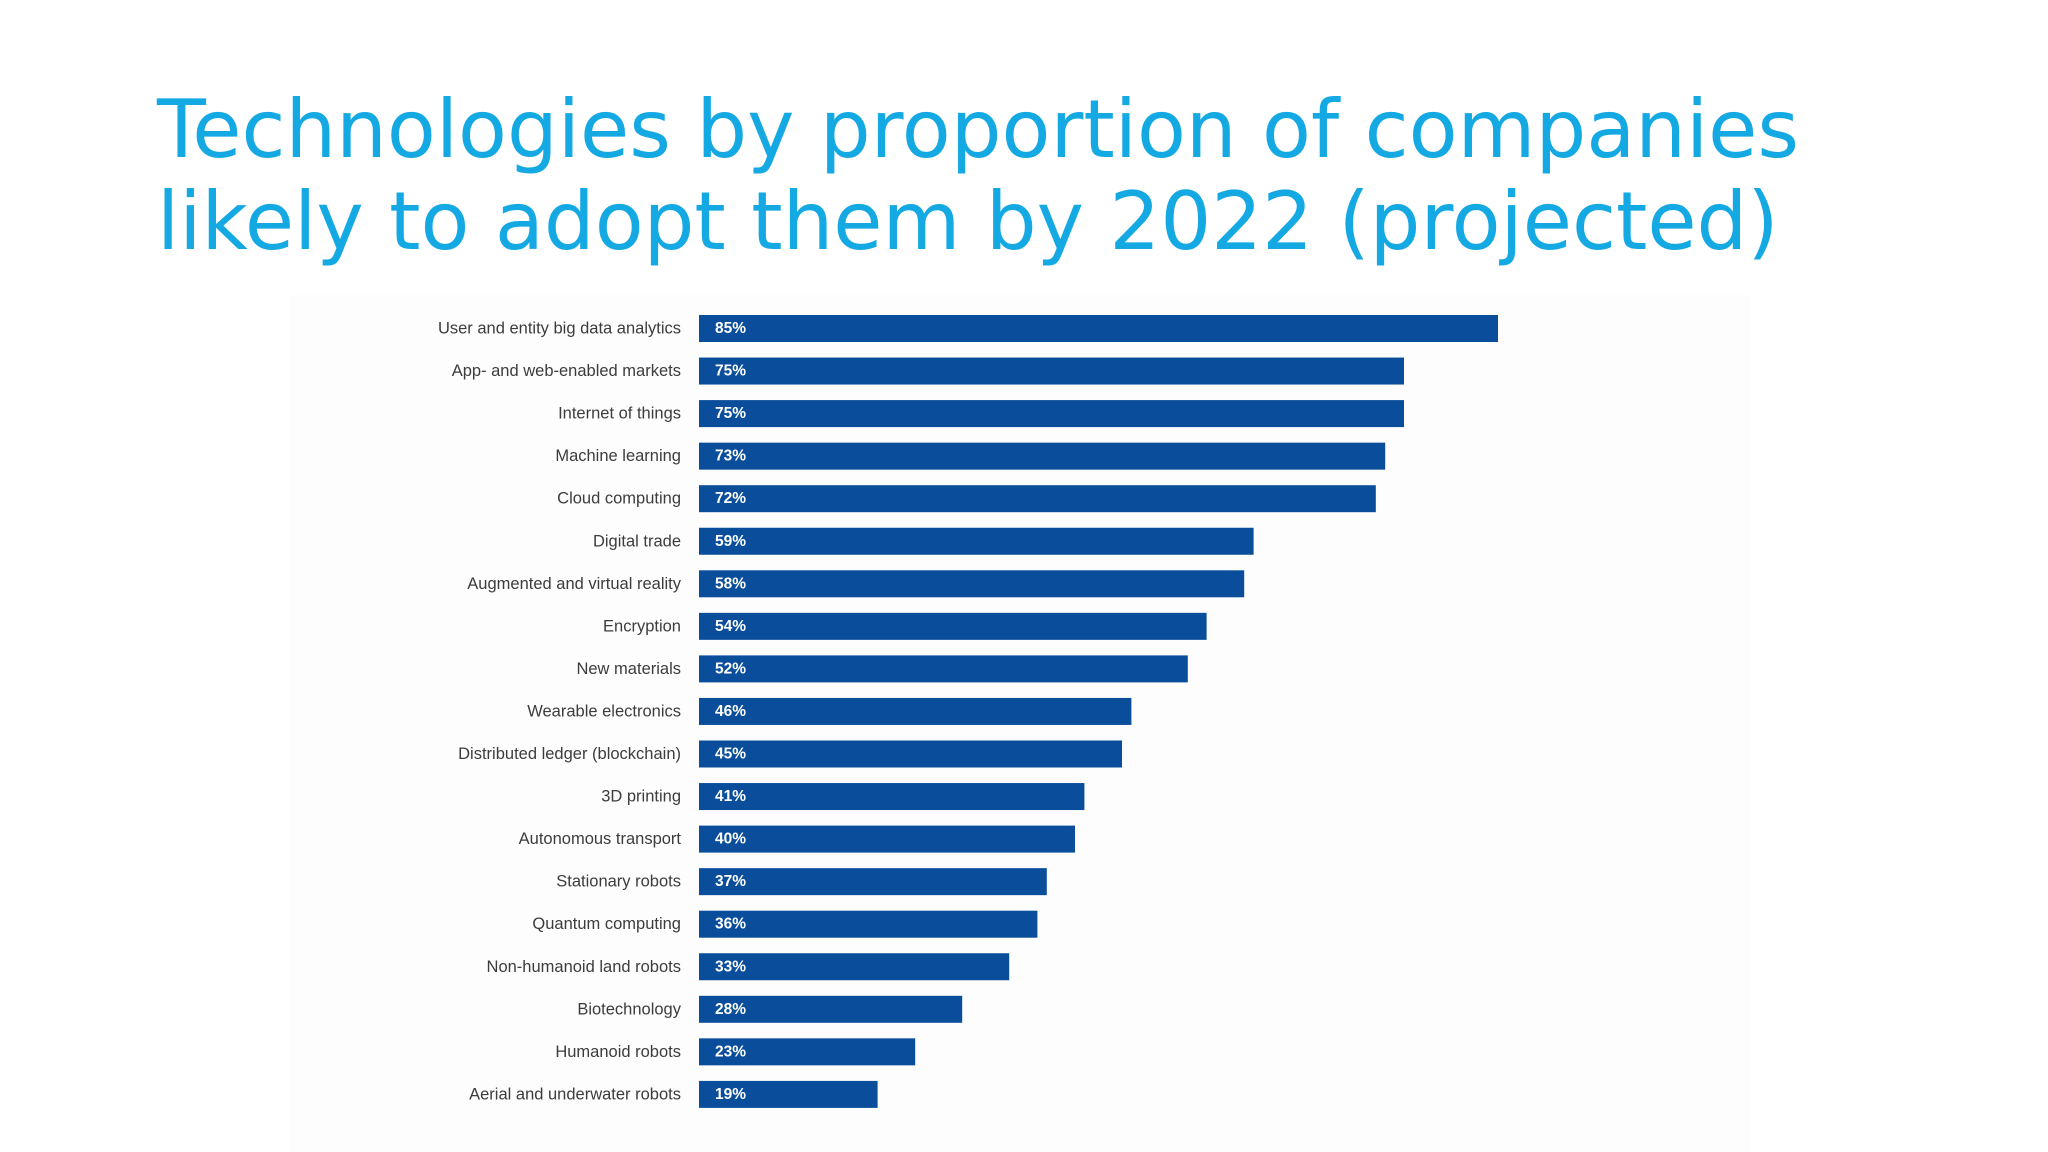  Describe the element at coordinates (619, 414) in the screenshot. I see `category-label: Internet of things` at that location.